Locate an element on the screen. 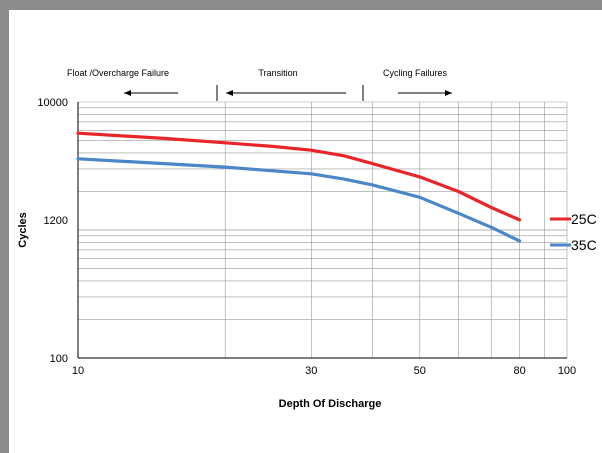 The width and height of the screenshot is (602, 453). region-arrow-float is located at coordinates (151, 93).